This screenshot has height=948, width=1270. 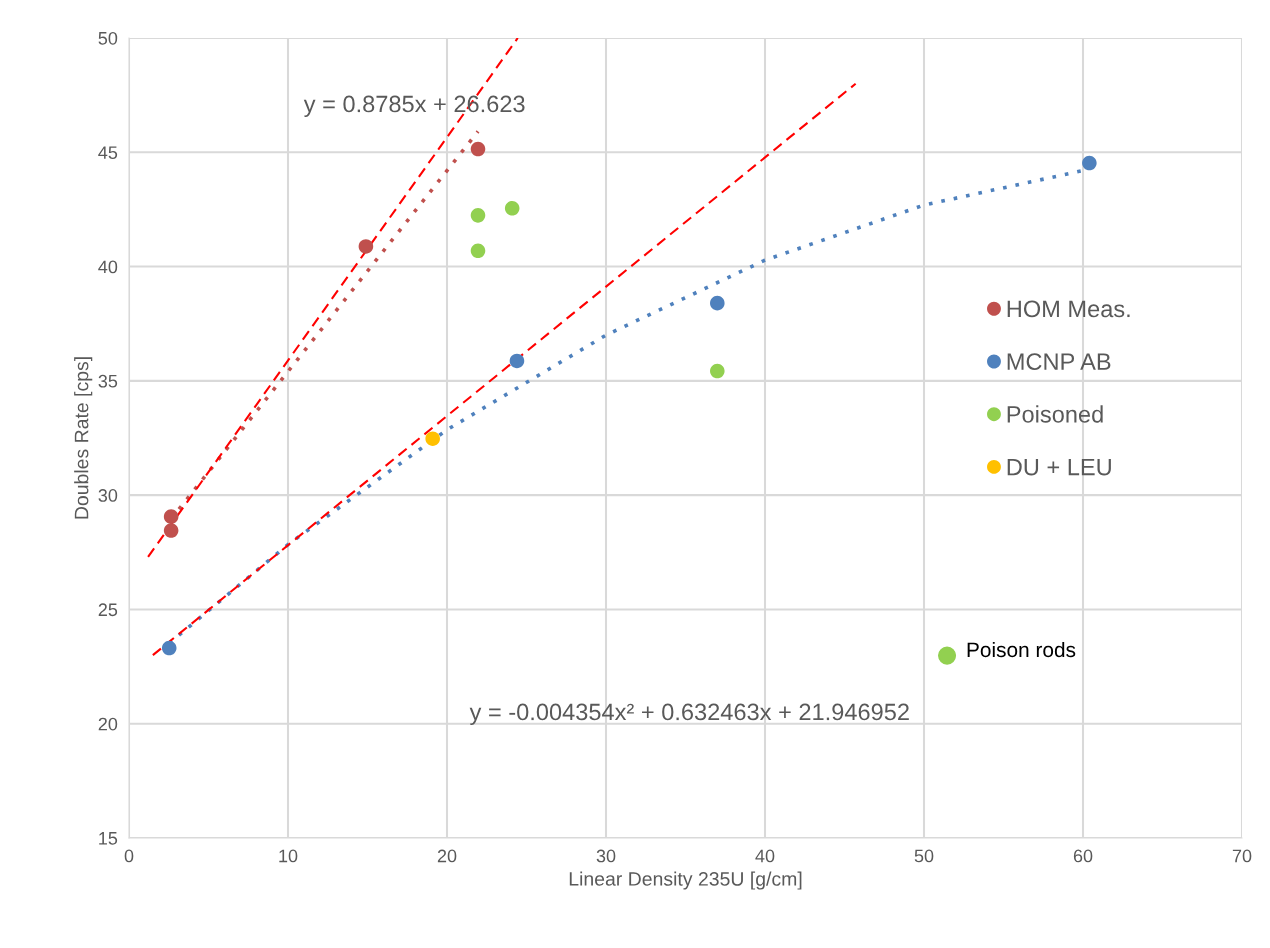 I want to click on y-tick-label: 15, so click(x=108, y=838).